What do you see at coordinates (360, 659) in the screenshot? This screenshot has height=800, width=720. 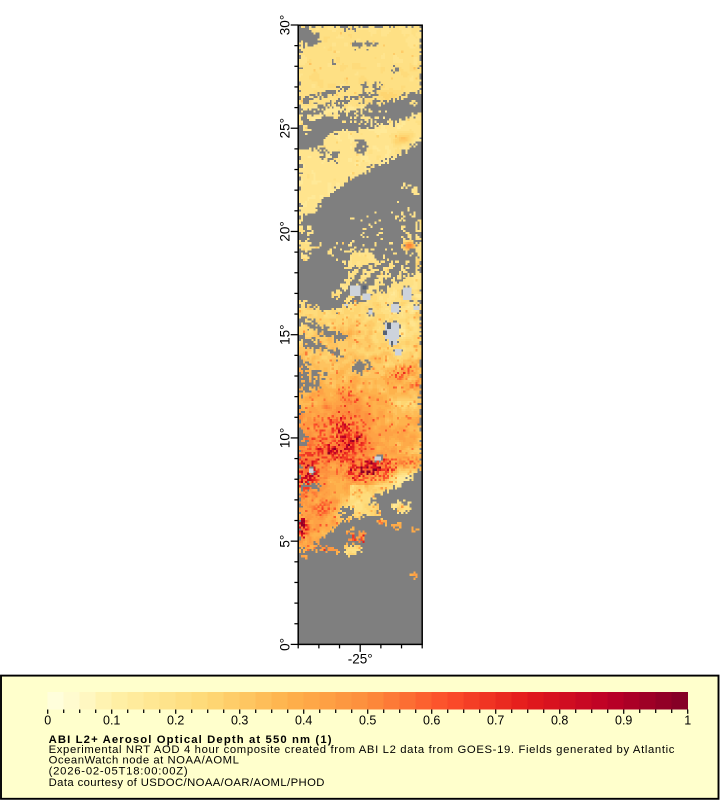 I see `svg-text: -25°` at bounding box center [360, 659].